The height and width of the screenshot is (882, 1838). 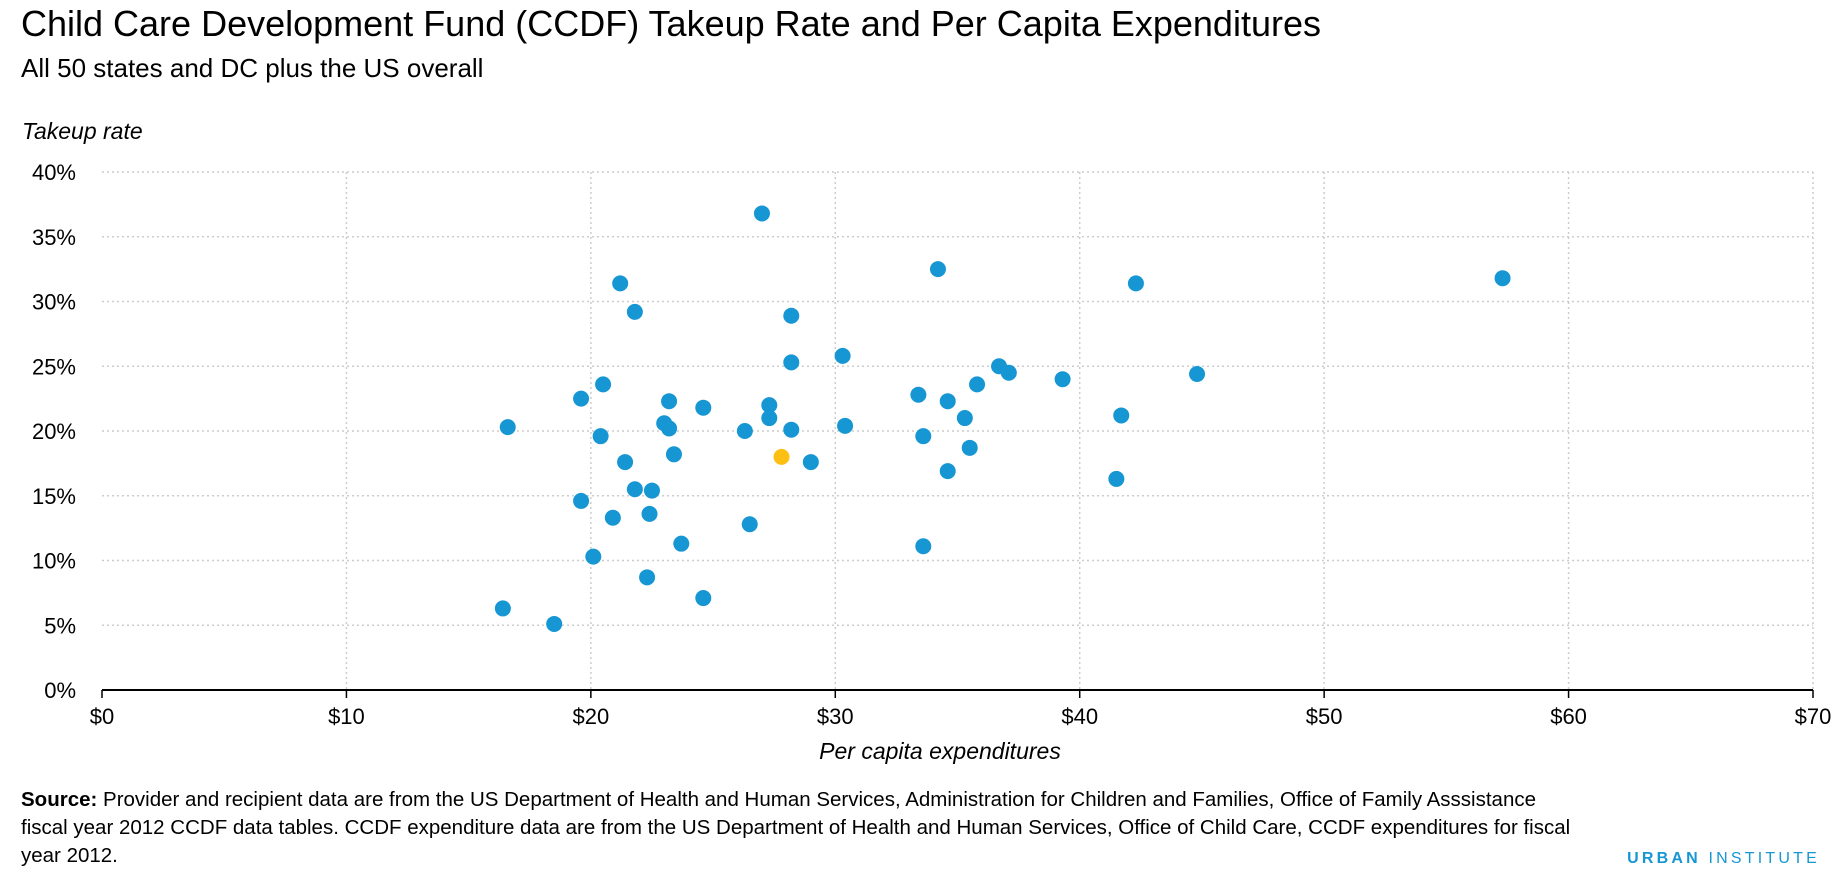 What do you see at coordinates (835, 716) in the screenshot?
I see `x-tick-label: $30` at bounding box center [835, 716].